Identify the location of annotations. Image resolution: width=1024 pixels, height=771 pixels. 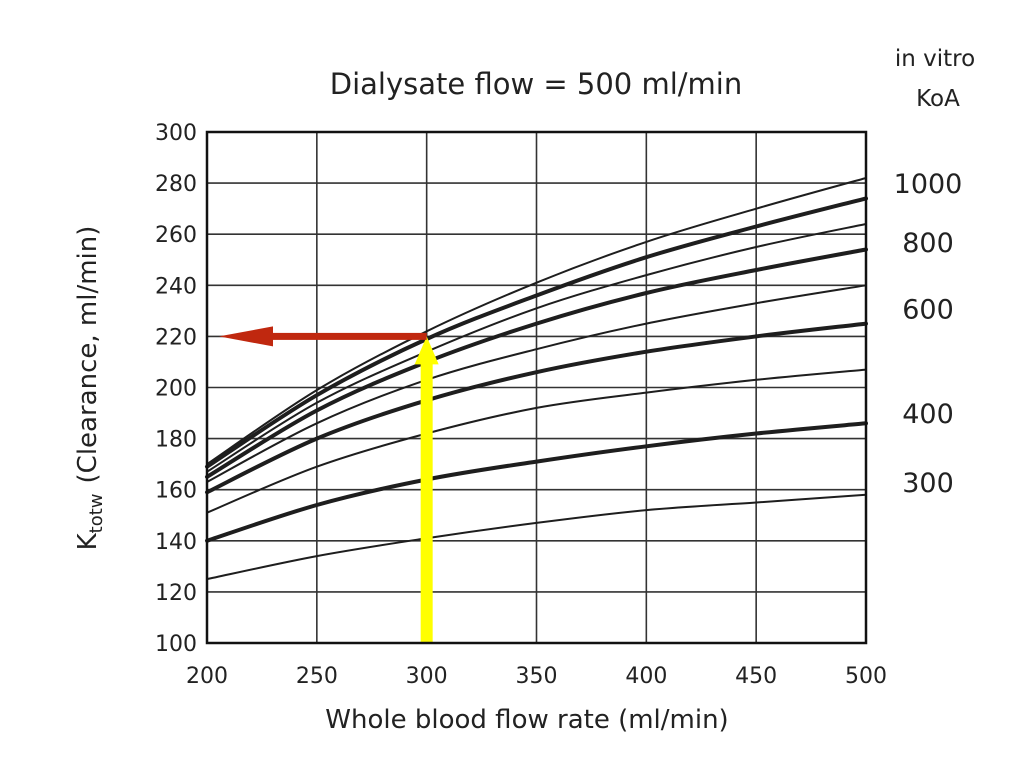
(329, 484).